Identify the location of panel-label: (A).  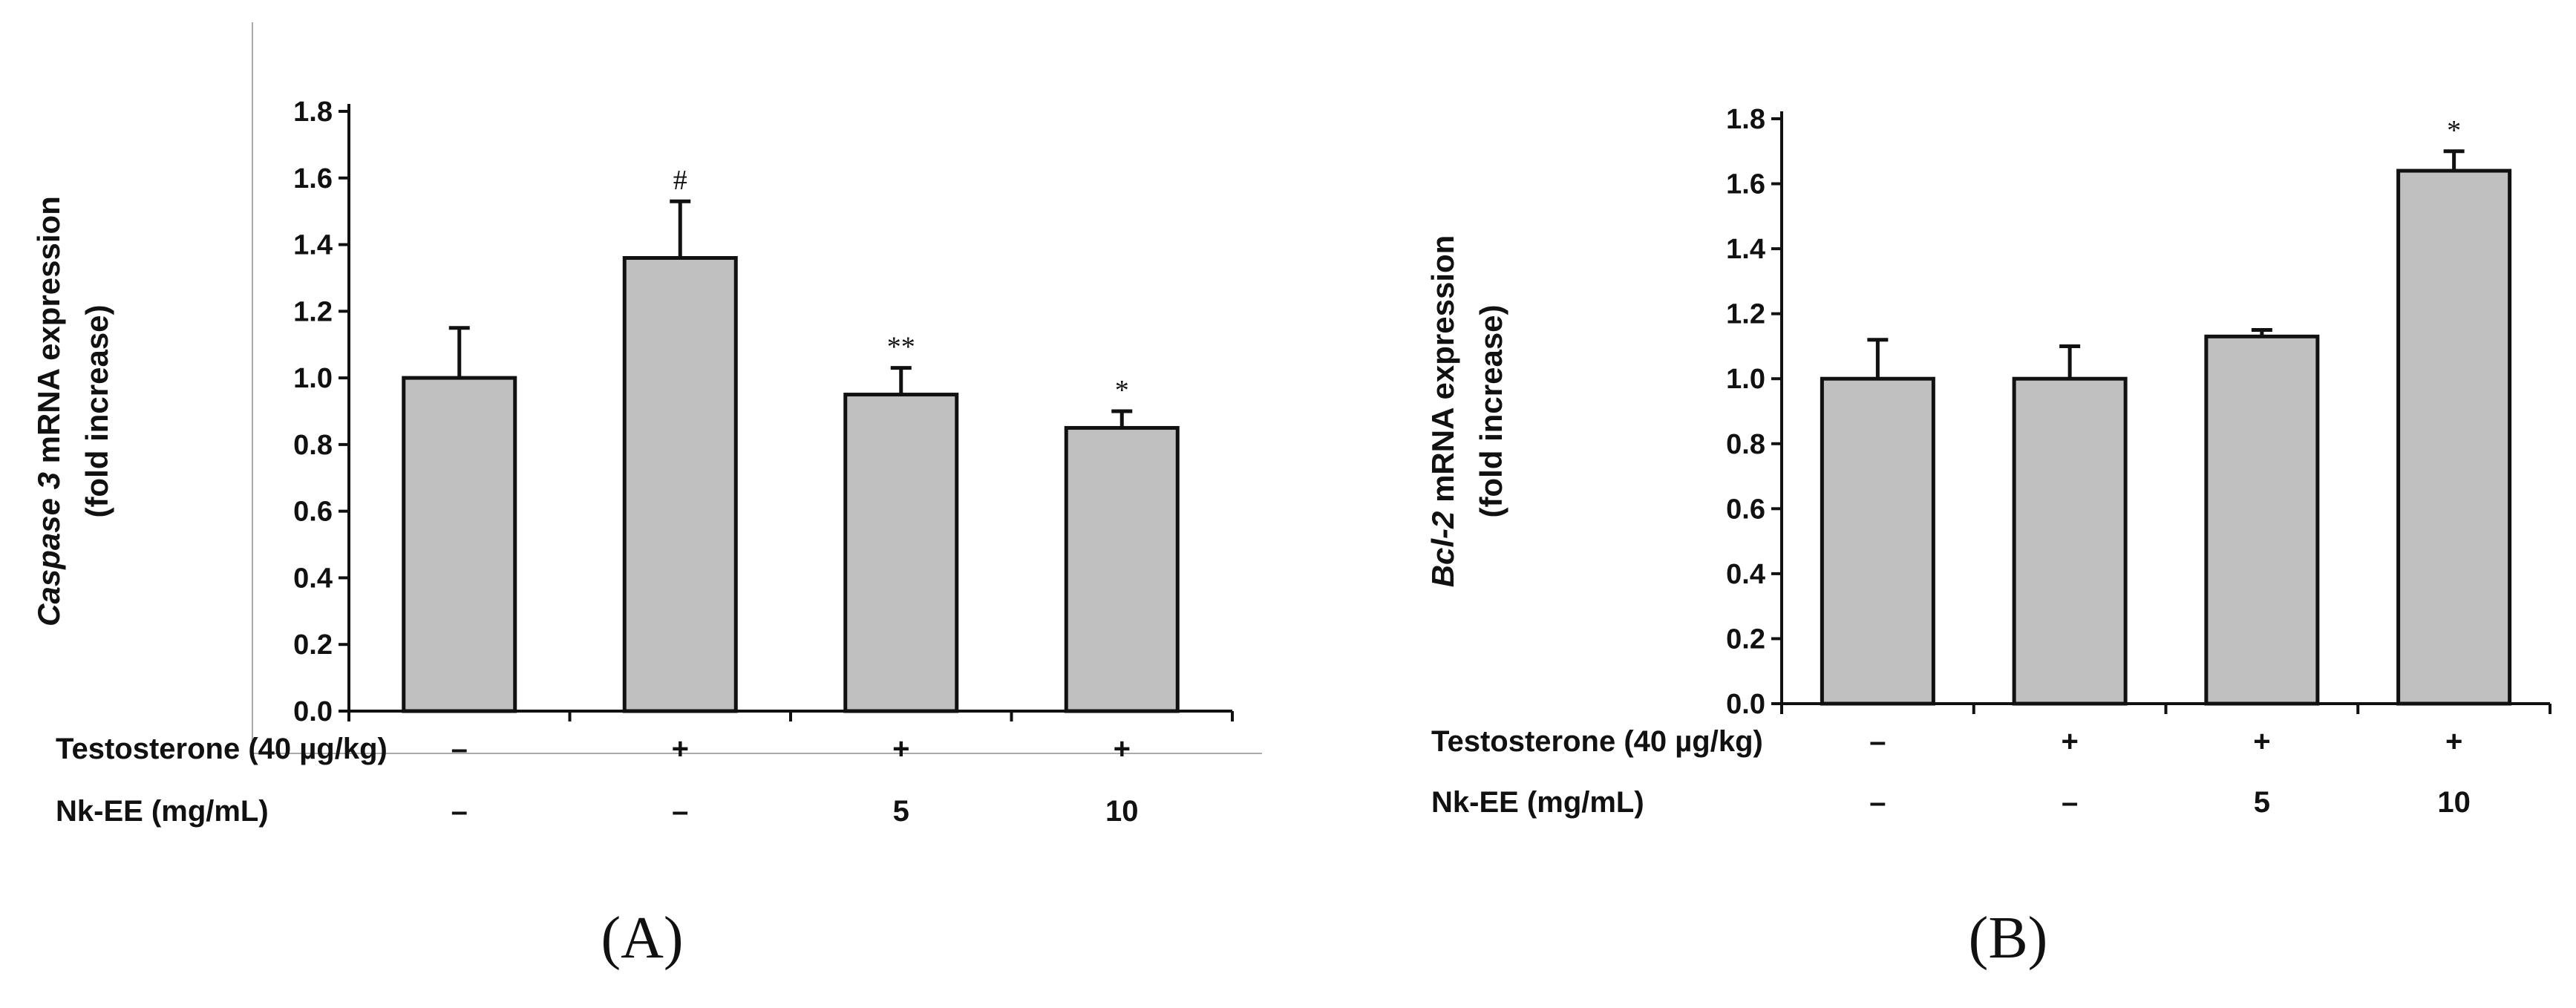
(642, 939).